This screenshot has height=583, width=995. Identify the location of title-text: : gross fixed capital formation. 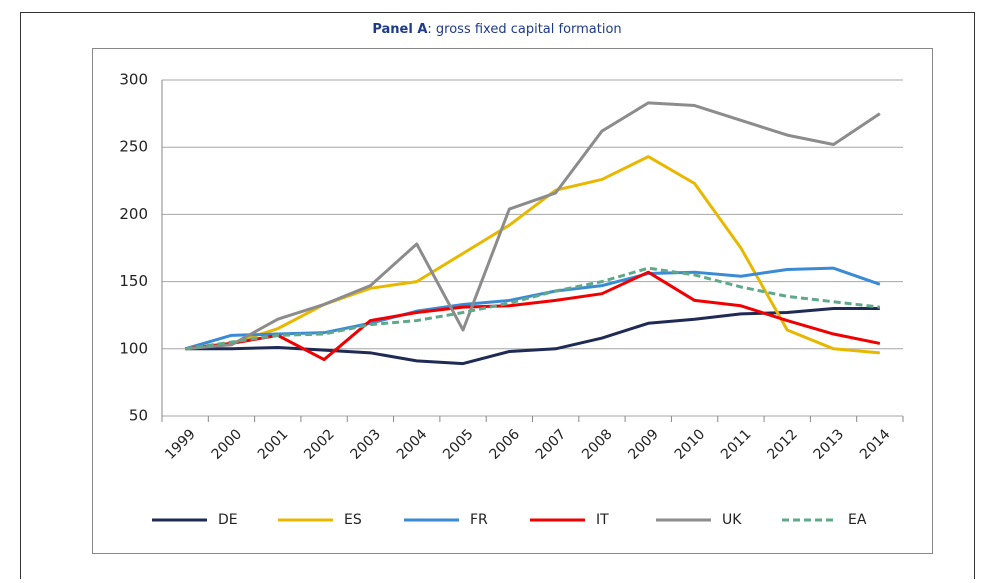
(524, 29).